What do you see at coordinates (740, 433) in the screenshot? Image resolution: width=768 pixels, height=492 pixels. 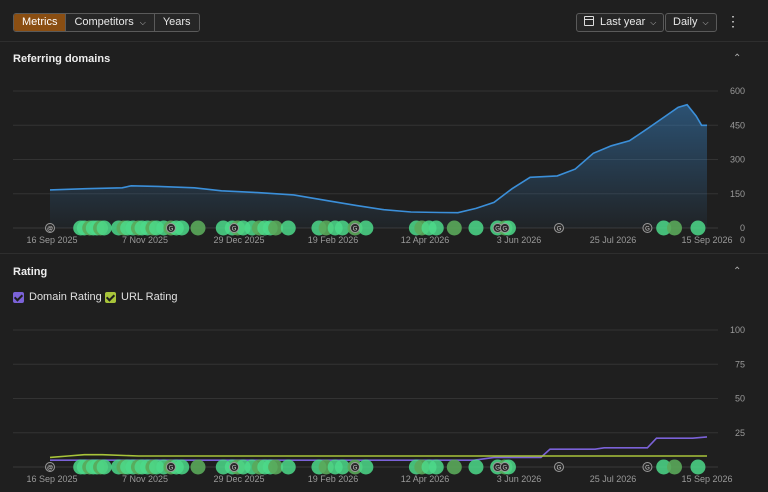 I see `y-tick-label: 25` at bounding box center [740, 433].